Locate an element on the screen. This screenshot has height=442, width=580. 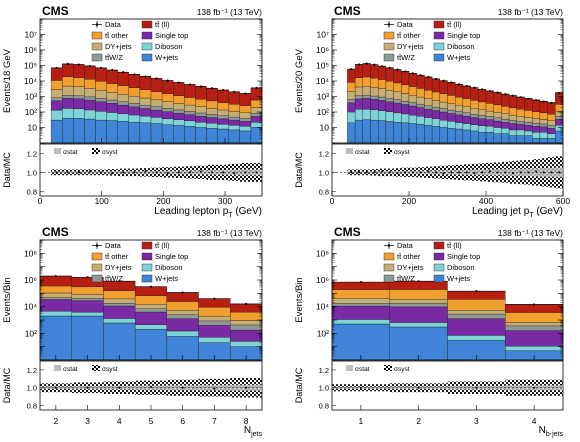
ratio-tick-label: 0.8 is located at coordinates (324, 406).